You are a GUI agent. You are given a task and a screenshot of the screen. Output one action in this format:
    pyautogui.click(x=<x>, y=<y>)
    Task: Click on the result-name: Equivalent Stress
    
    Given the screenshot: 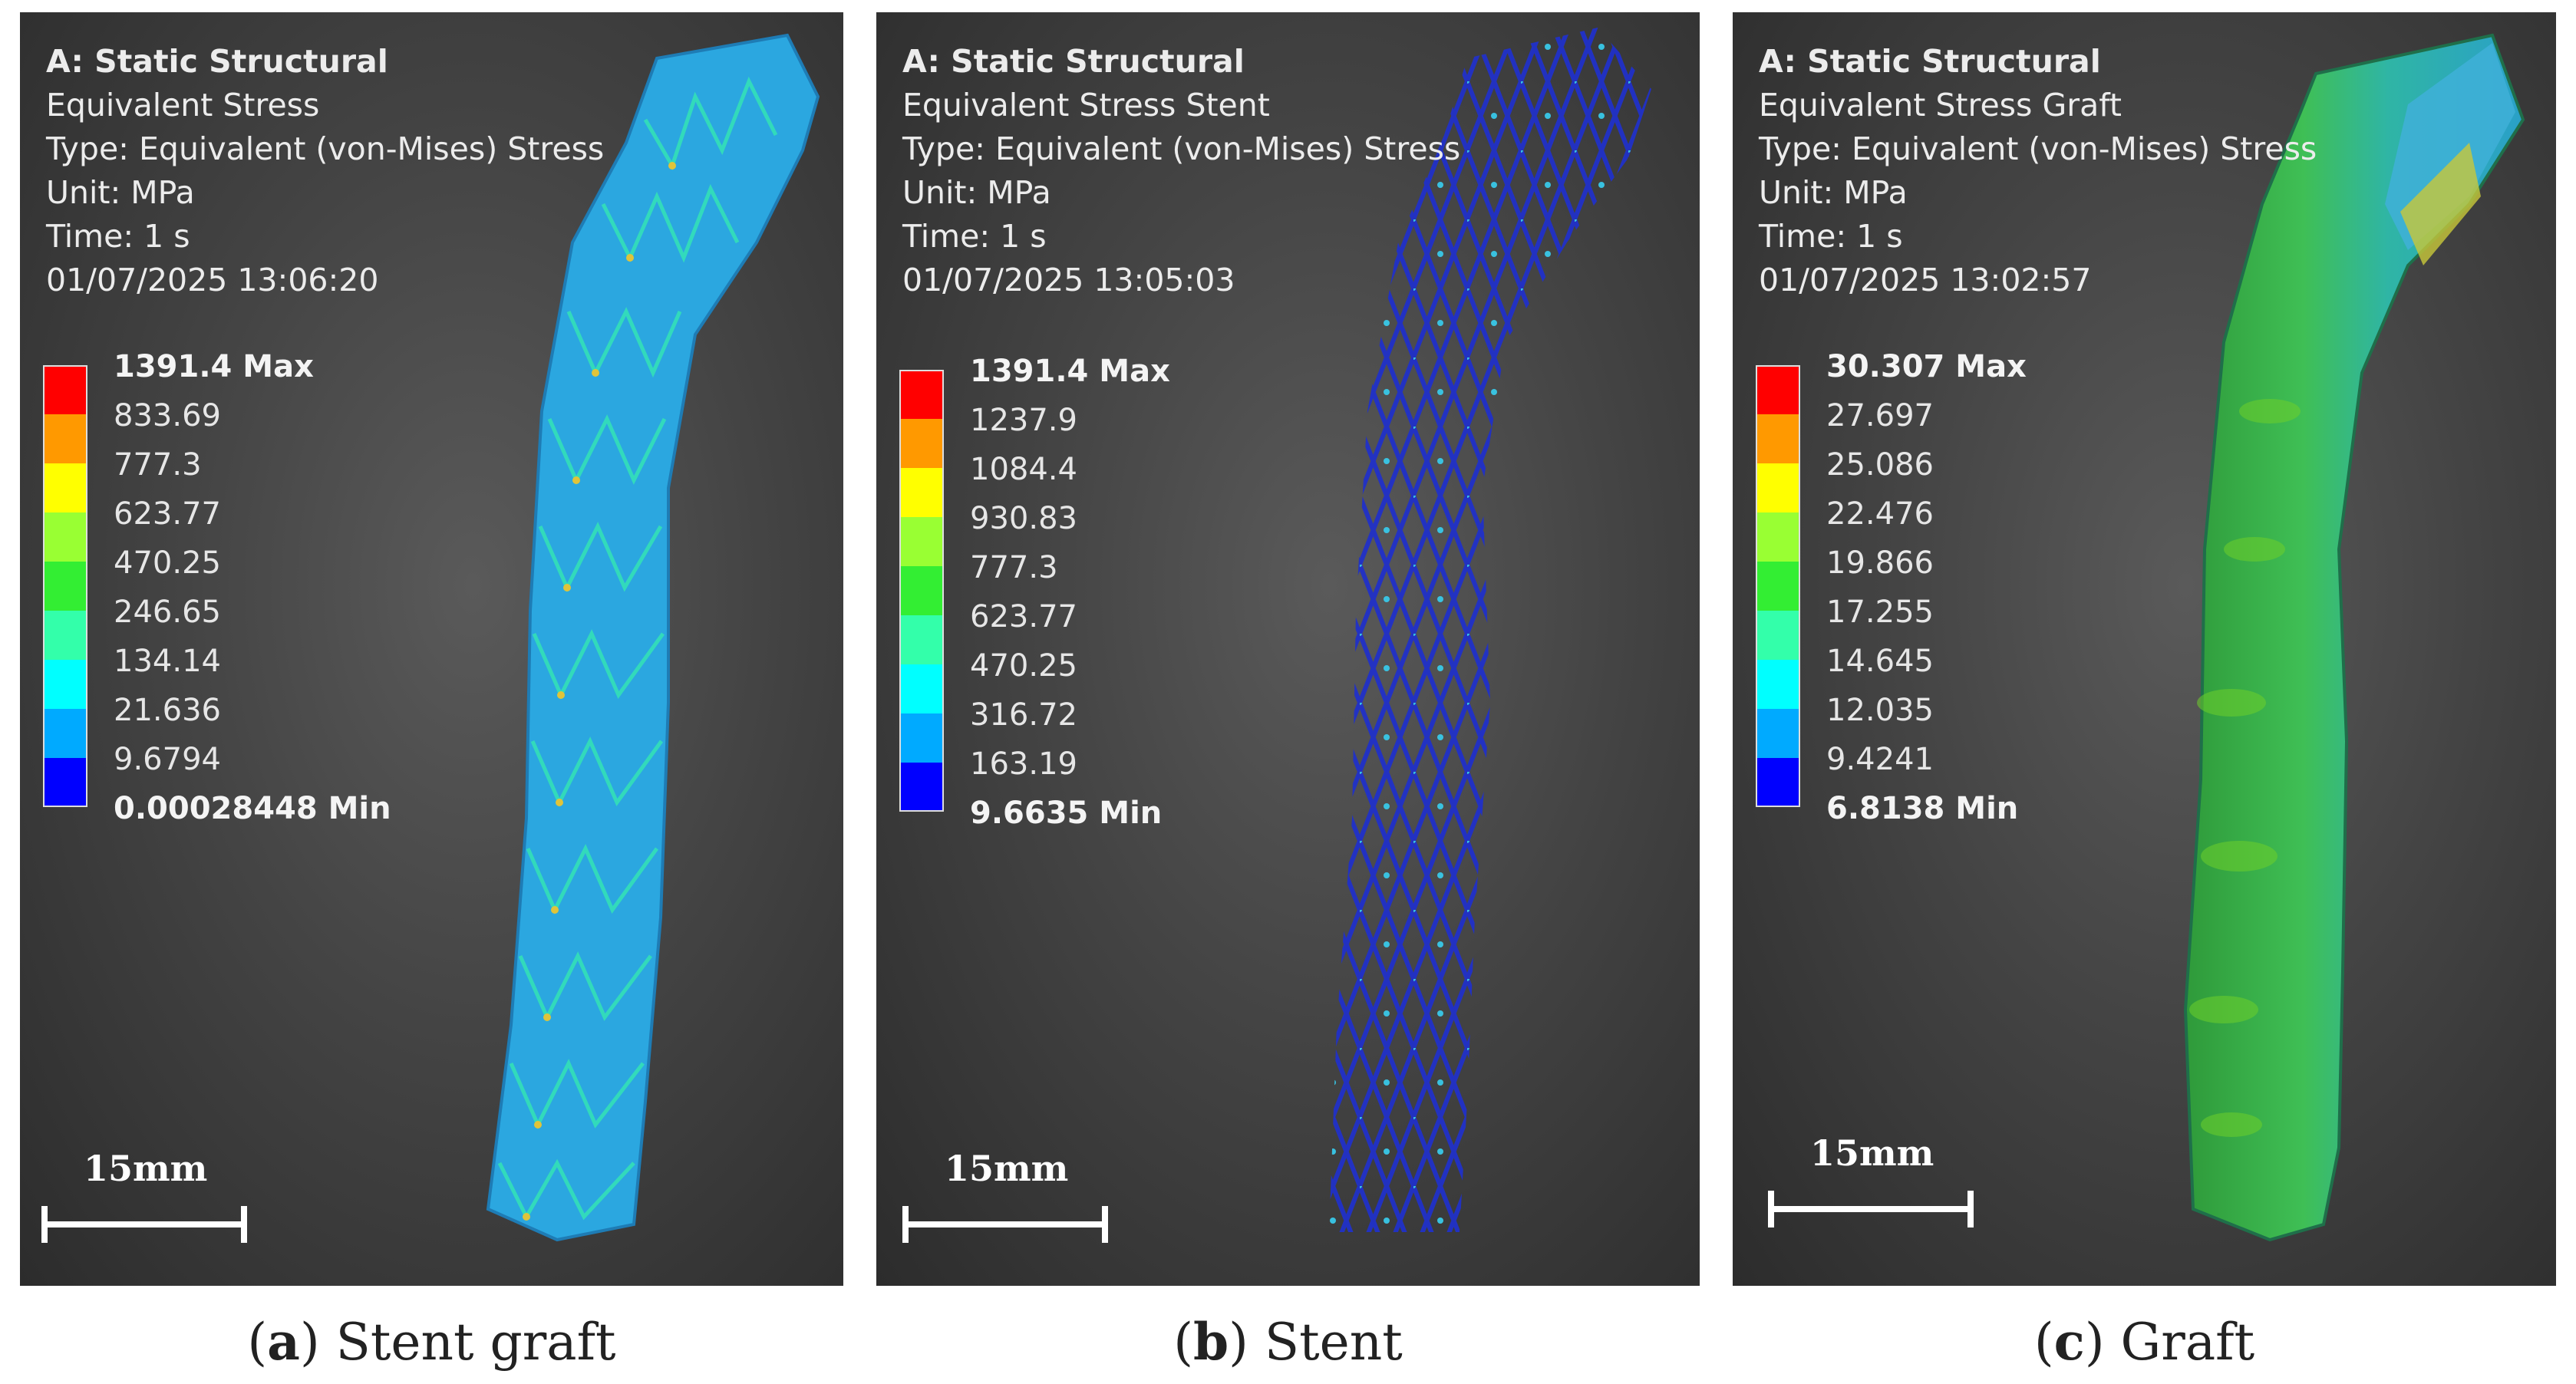 What is the action you would take?
    pyautogui.click(x=183, y=105)
    